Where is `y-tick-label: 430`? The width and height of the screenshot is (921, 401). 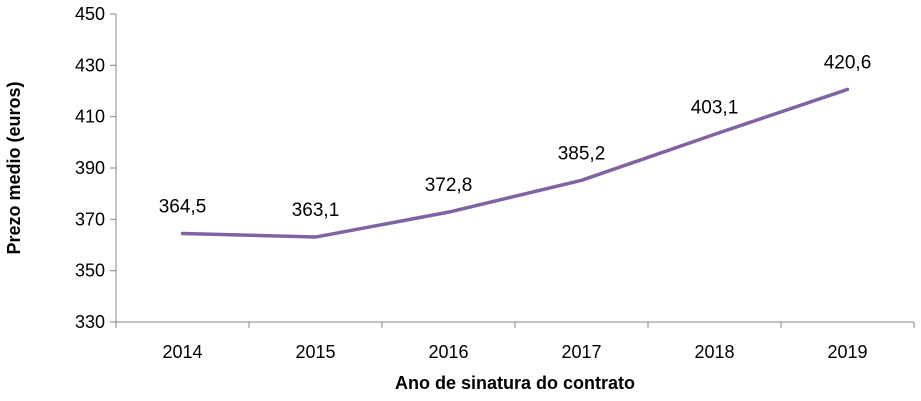
y-tick-label: 430 is located at coordinates (90, 65).